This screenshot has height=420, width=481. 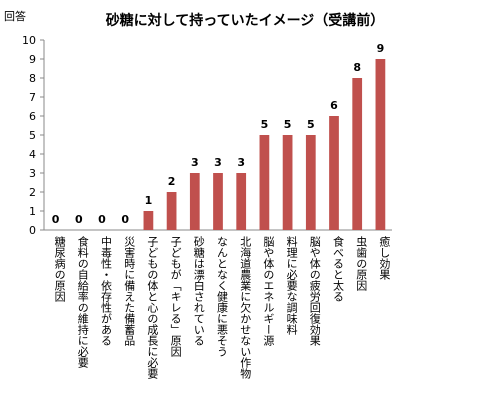 What do you see at coordinates (32, 97) in the screenshot?
I see `y-tick-label: 7` at bounding box center [32, 97].